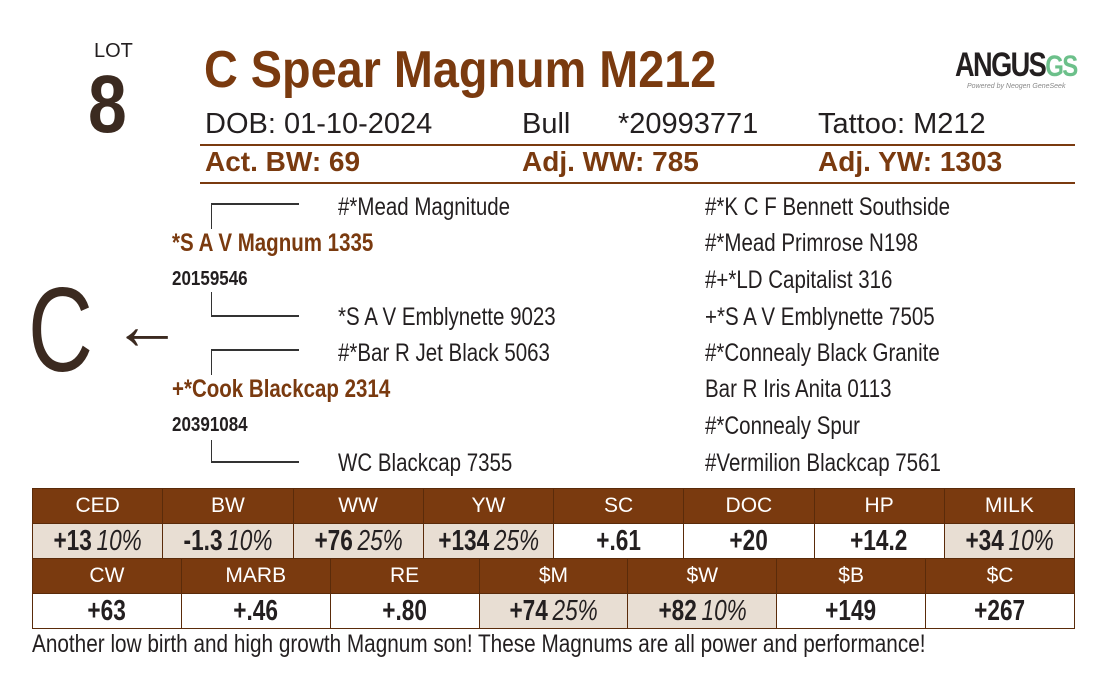 The width and height of the screenshot is (1112, 677). Describe the element at coordinates (984, 540) in the screenshot. I see `epd-value: +34` at that location.